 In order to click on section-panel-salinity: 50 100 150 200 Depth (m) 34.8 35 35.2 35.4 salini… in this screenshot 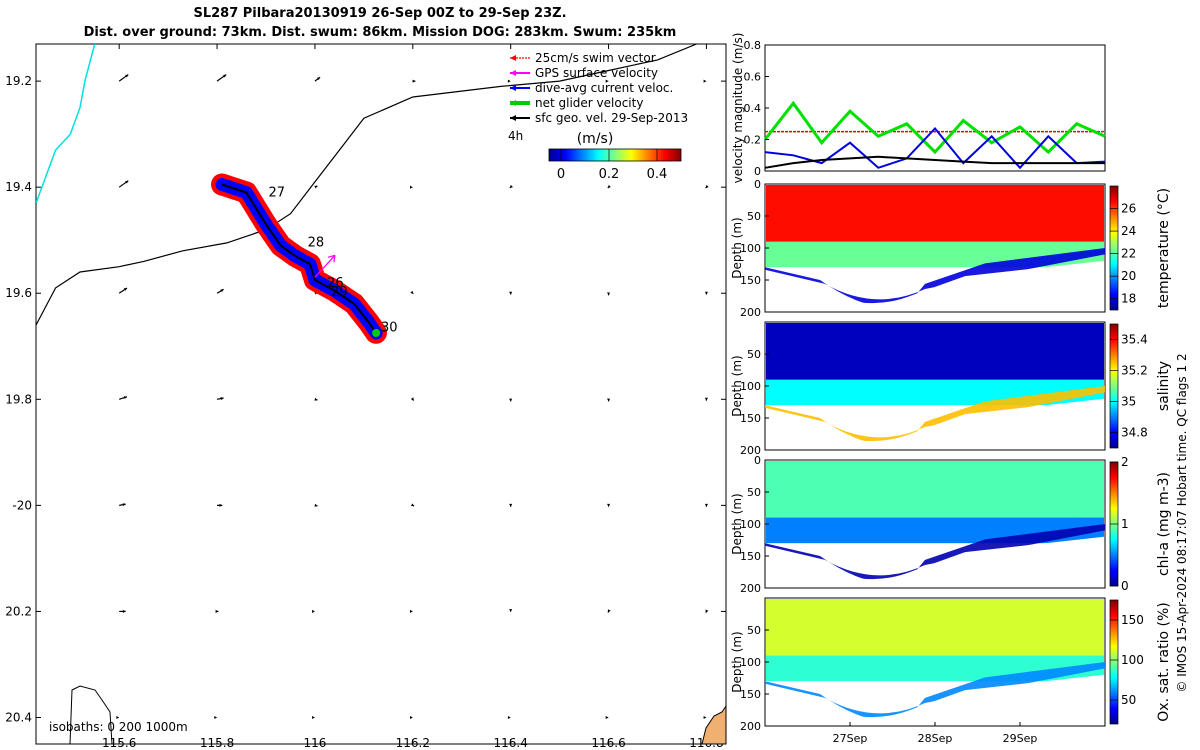, I will do `click(951, 389)`.